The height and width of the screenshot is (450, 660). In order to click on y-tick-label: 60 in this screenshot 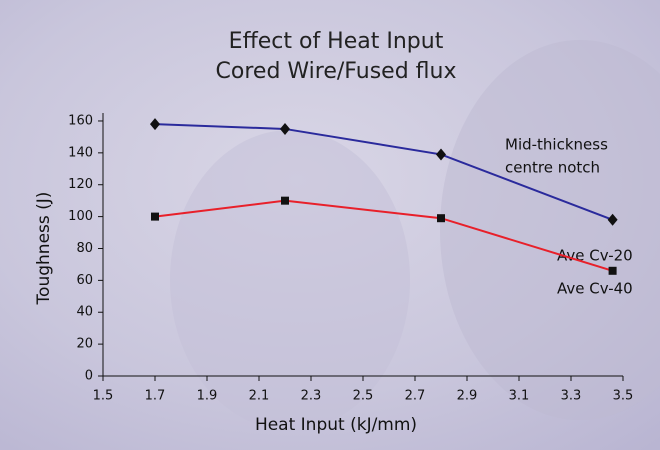, I will do `click(84, 280)`.